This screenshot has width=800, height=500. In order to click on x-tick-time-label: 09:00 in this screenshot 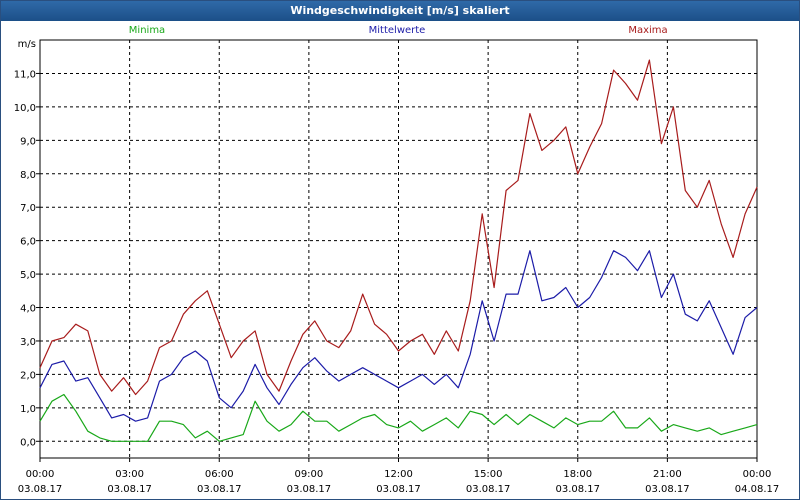, I will do `click(308, 474)`.